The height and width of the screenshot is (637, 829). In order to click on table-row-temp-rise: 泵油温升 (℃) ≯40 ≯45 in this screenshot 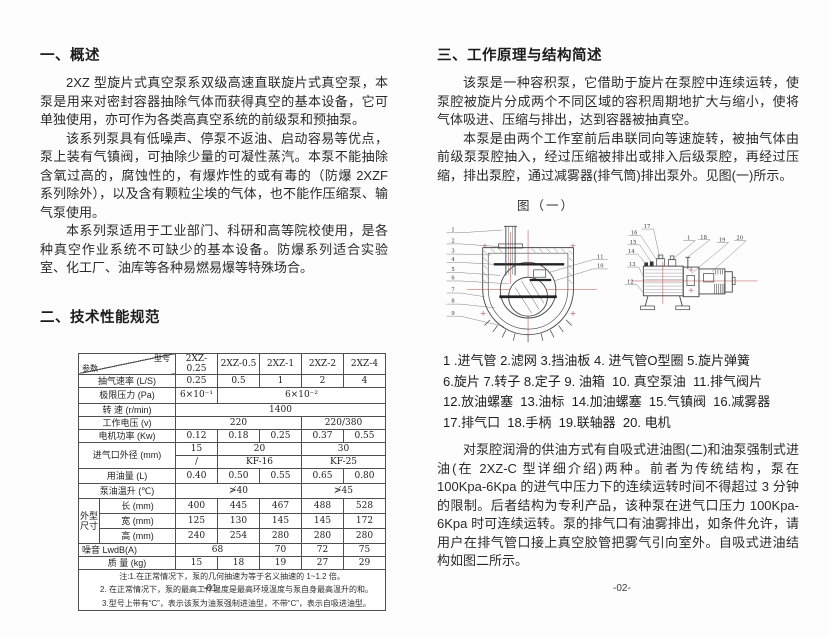, I will do `click(232, 490)`.